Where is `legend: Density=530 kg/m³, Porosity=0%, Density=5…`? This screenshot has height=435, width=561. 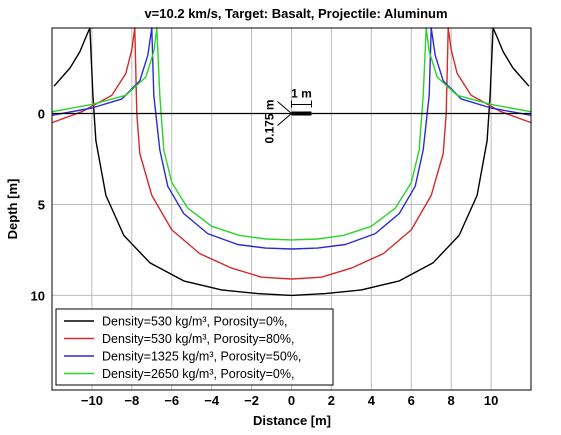 legend: Density=530 kg/m³, Porosity=0%, Density=5… is located at coordinates (194, 347).